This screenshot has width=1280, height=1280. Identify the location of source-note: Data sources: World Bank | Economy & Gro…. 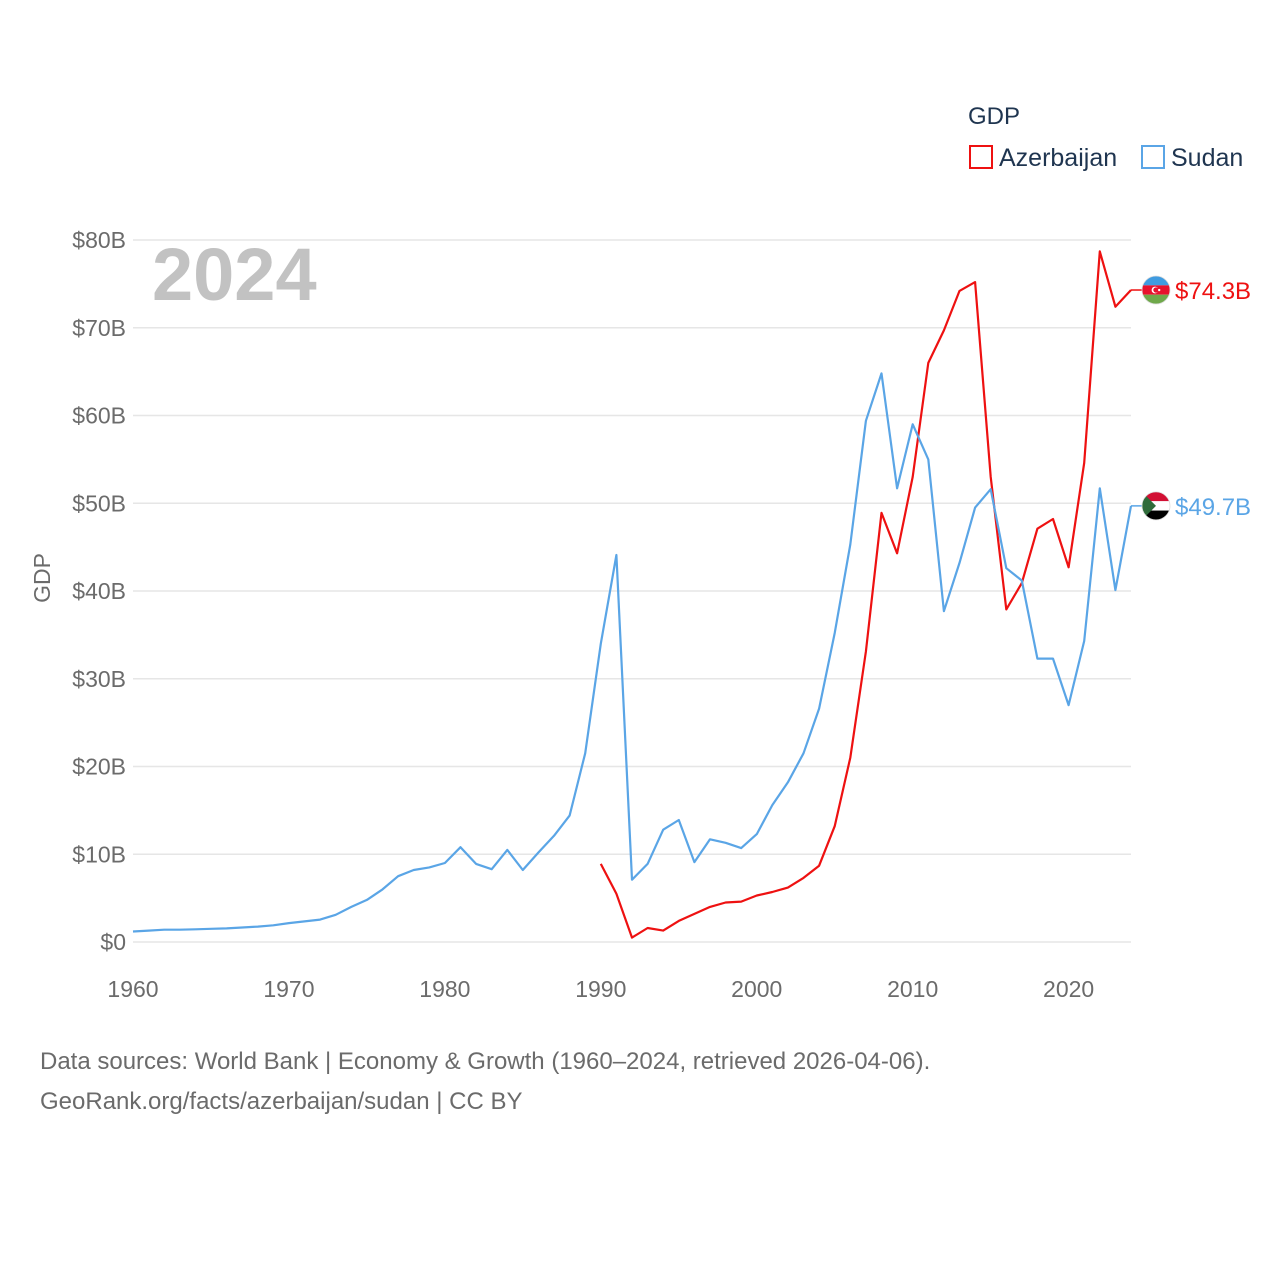
(485, 1082).